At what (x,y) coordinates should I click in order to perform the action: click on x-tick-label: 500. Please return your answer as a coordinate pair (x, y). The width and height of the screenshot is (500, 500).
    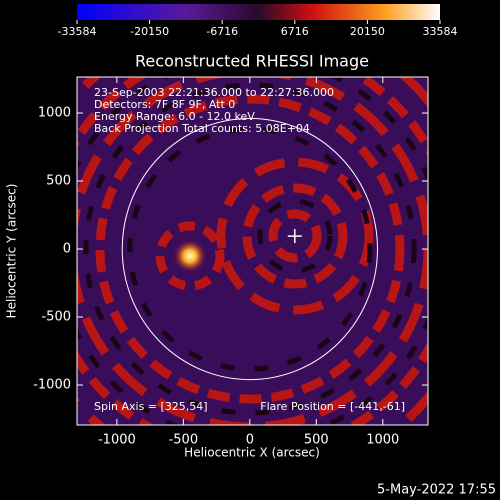
    Looking at the image, I should click on (316, 440).